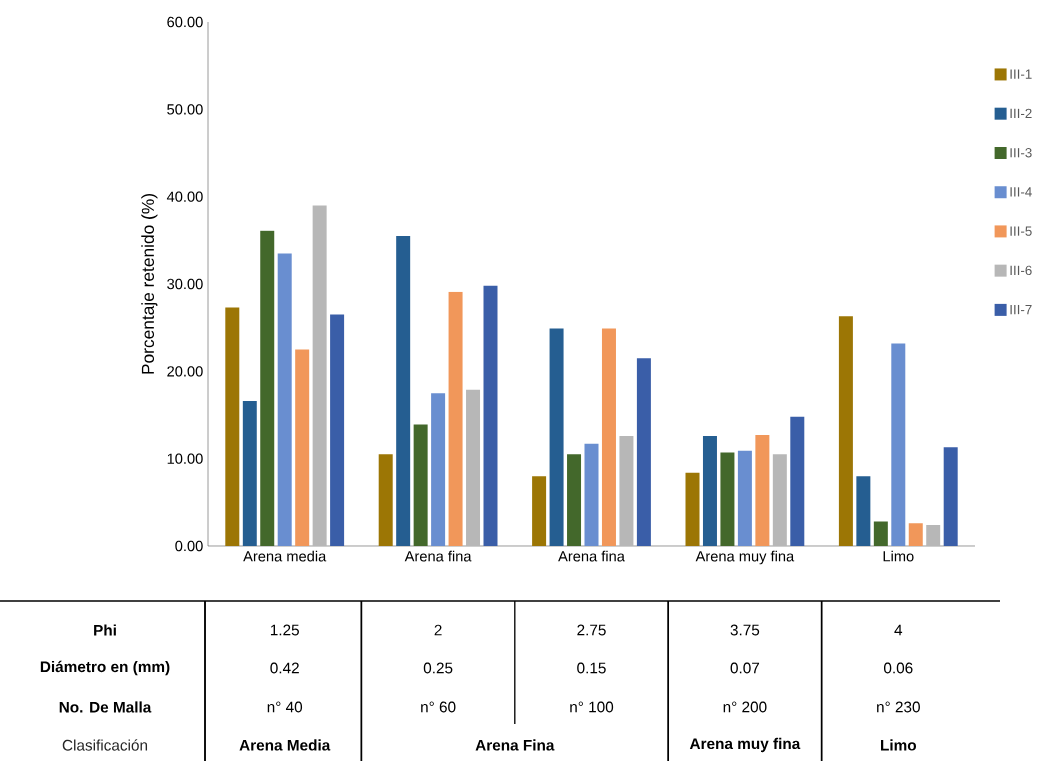 This screenshot has height=761, width=1051. I want to click on text: Phi, so click(105, 630).